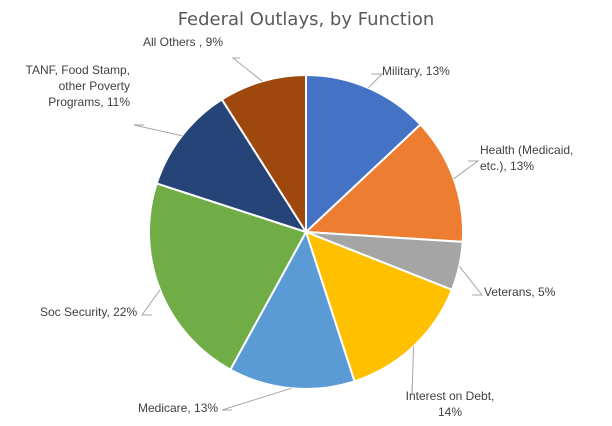 Image resolution: width=612 pixels, height=426 pixels. Describe the element at coordinates (89, 102) in the screenshot. I see `data-label-line: Programs, 11%` at that location.